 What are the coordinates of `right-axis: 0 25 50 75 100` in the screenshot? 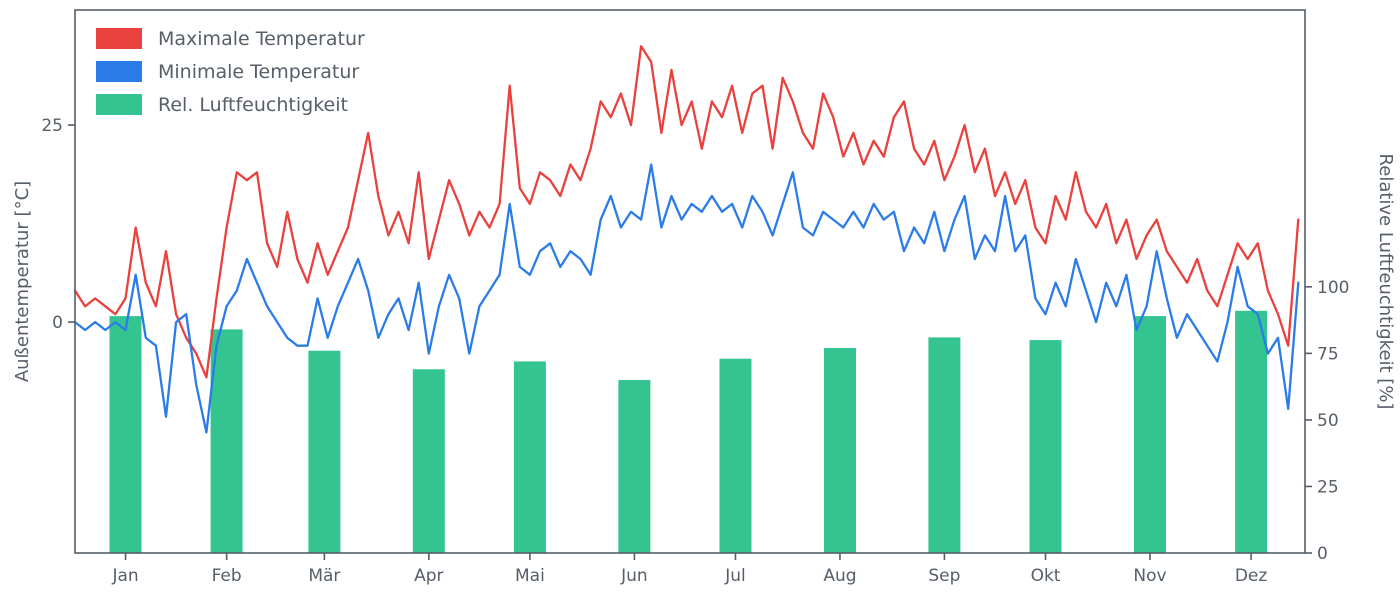 It's located at (1327, 421).